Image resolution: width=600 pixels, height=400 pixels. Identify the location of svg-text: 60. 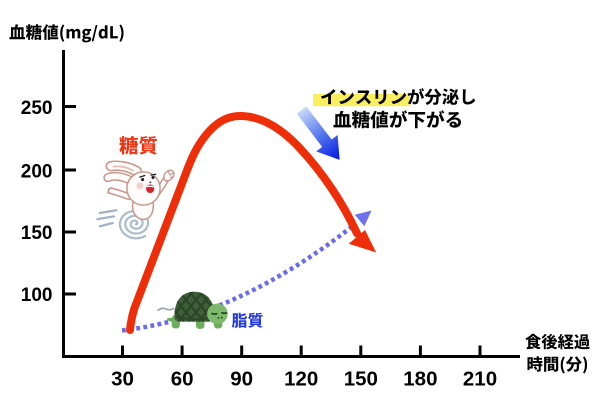
(182, 378).